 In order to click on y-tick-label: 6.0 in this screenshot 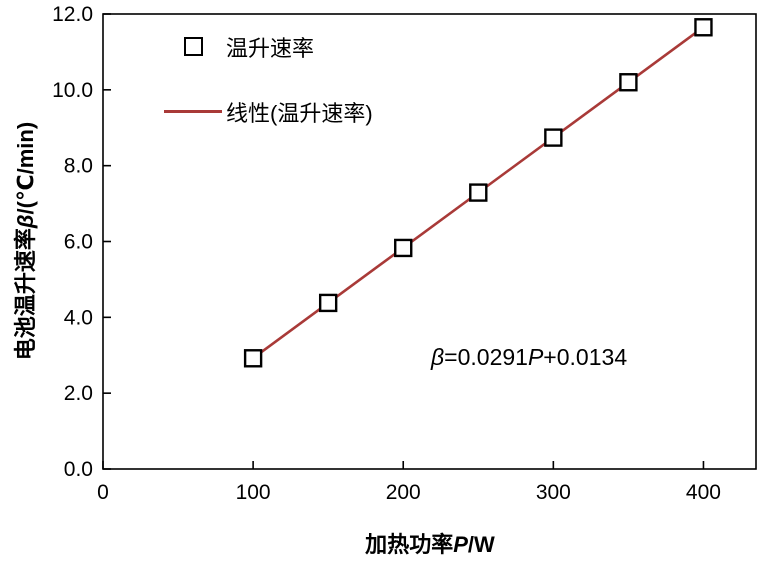, I will do `click(78, 242)`.